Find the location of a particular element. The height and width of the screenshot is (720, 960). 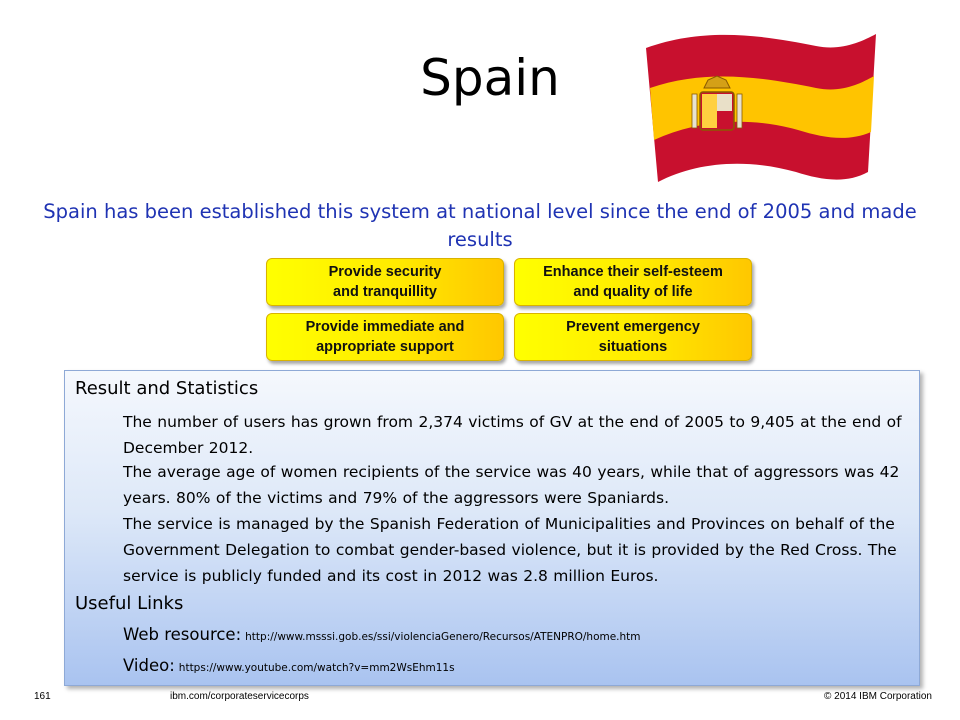

video-label: Video: is located at coordinates (149, 665).